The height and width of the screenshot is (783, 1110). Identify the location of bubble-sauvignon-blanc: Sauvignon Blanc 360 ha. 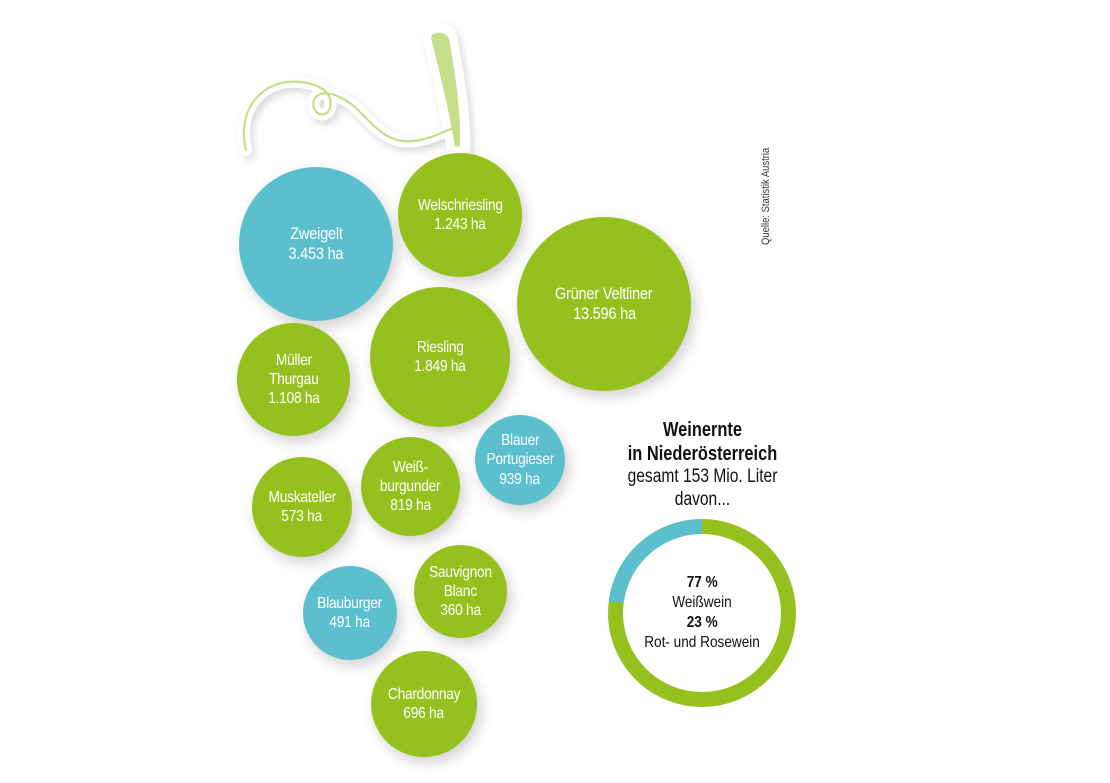
(460, 591).